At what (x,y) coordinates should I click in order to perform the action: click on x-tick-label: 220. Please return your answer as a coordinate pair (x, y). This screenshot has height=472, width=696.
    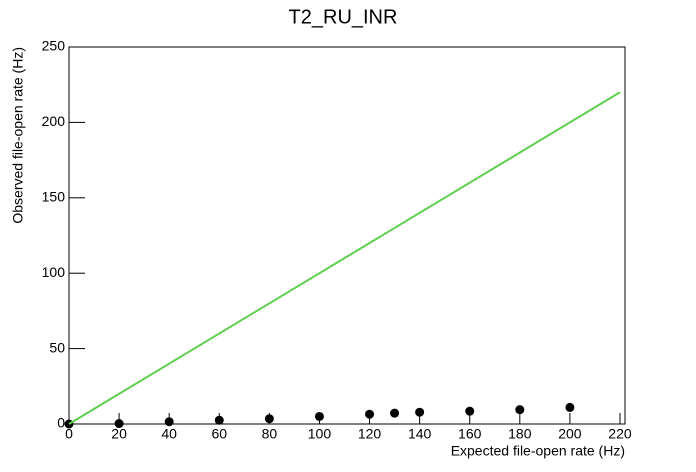
    Looking at the image, I should click on (620, 434).